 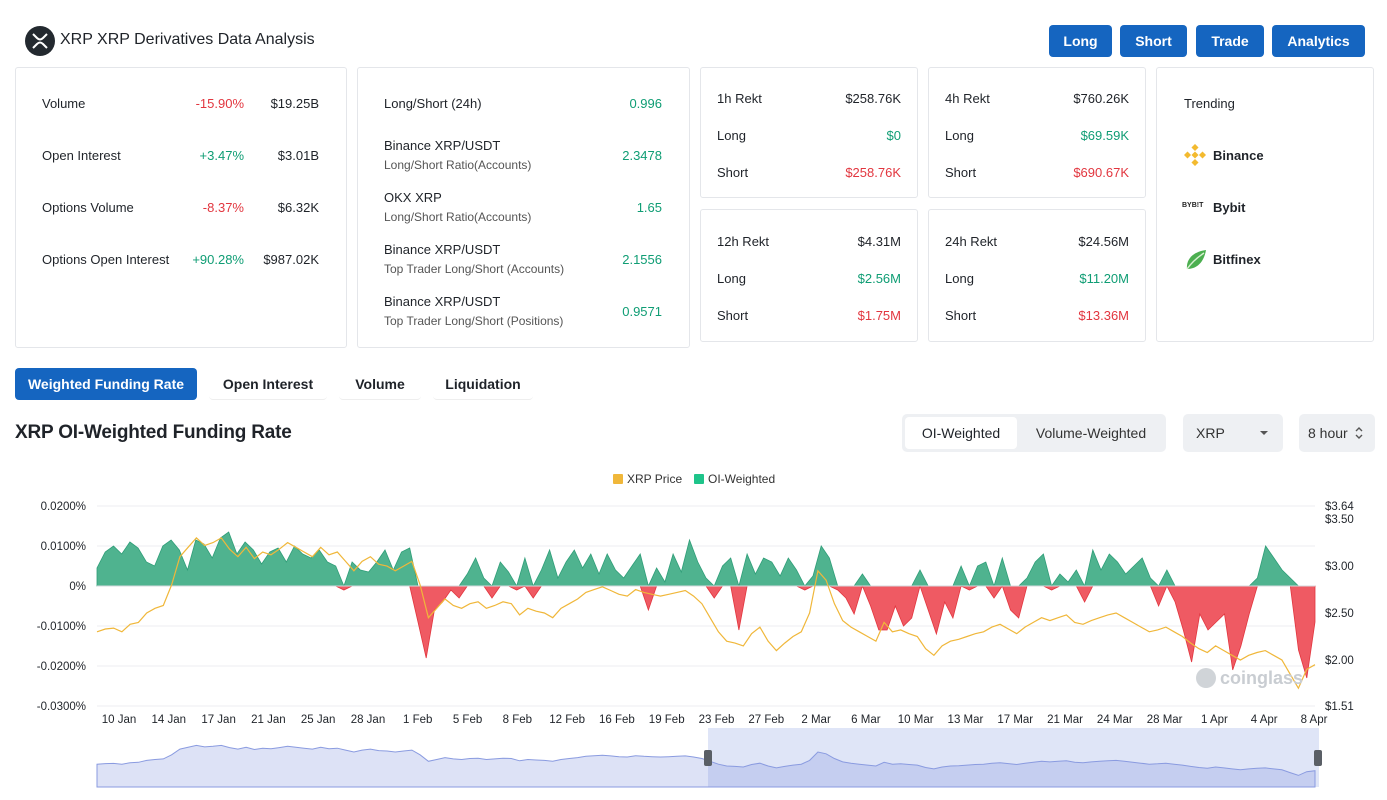 What do you see at coordinates (119, 720) in the screenshot?
I see `x-tick: 10 Jan` at bounding box center [119, 720].